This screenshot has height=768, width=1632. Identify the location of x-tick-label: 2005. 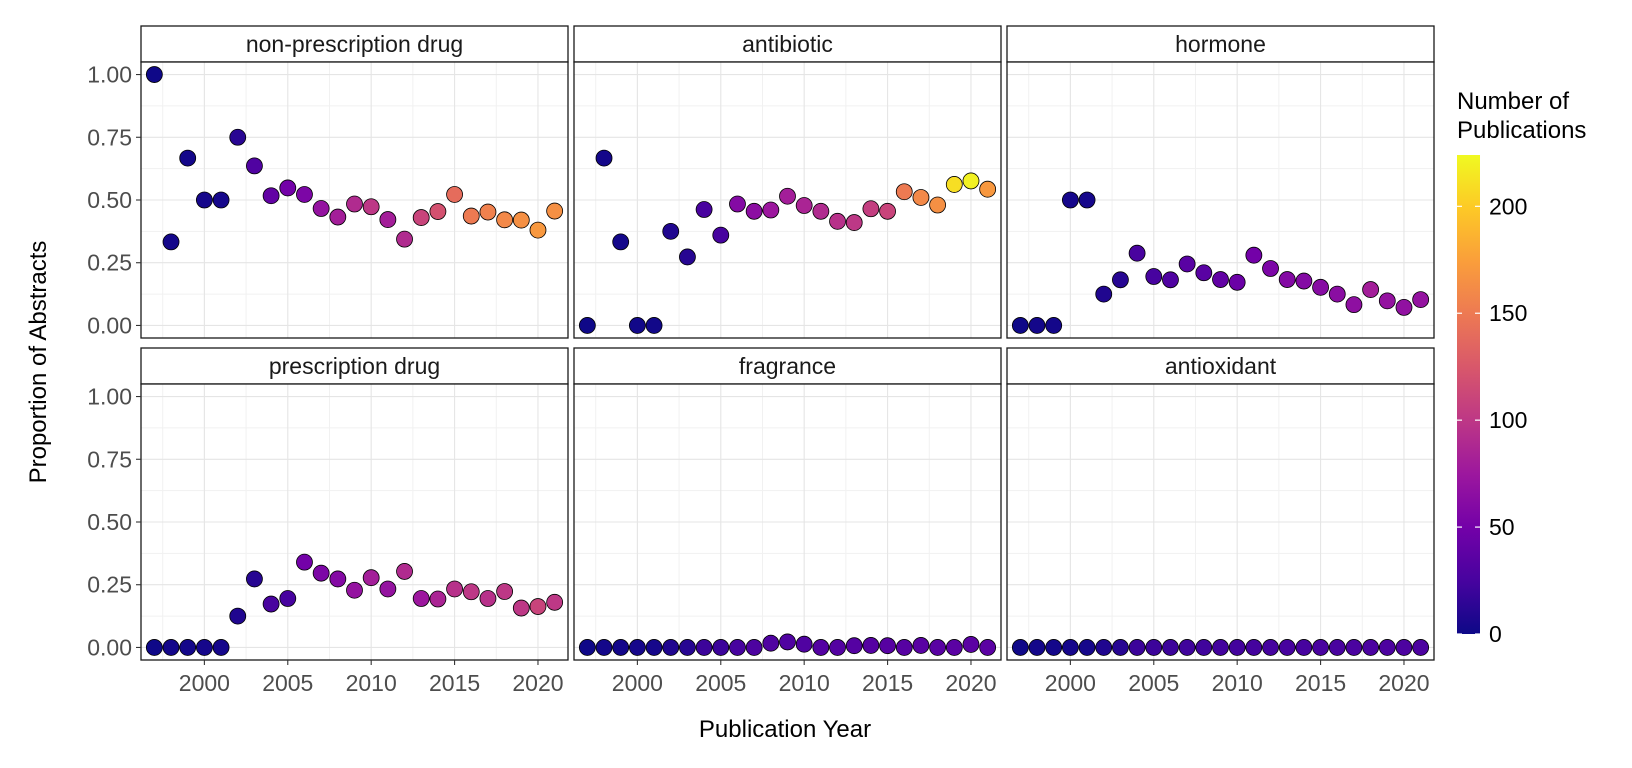
(720, 683).